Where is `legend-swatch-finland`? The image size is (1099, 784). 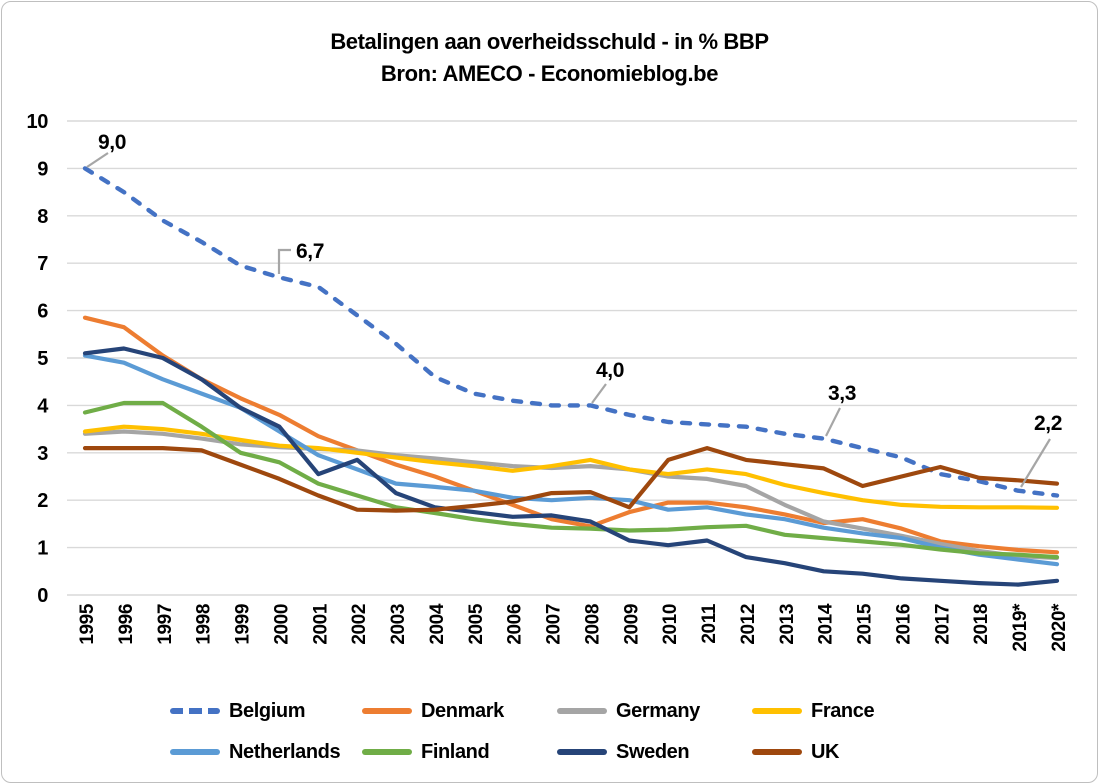 legend-swatch-finland is located at coordinates (387, 752).